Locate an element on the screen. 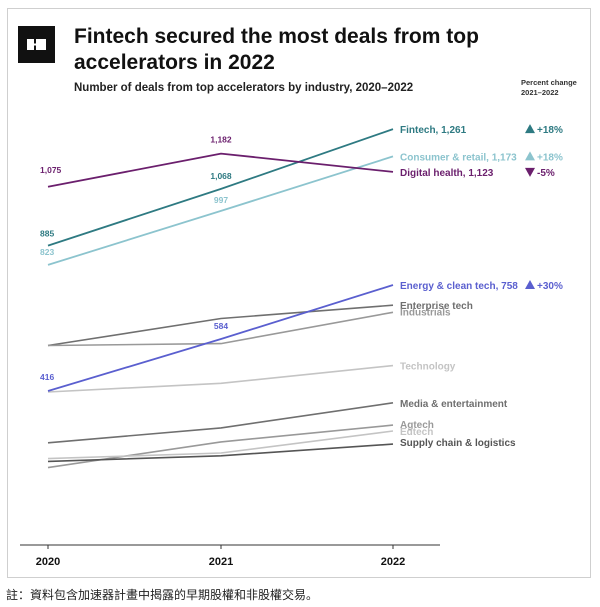  series-line-agtech is located at coordinates (220, 446).